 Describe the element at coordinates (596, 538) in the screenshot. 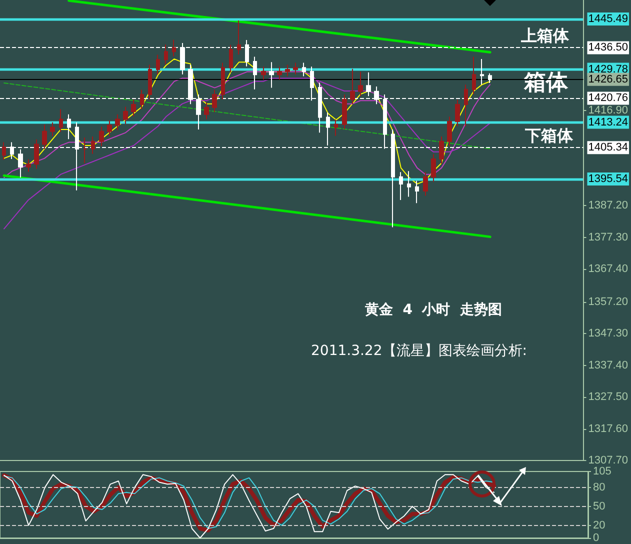

I see `y-tick-label: 0` at that location.